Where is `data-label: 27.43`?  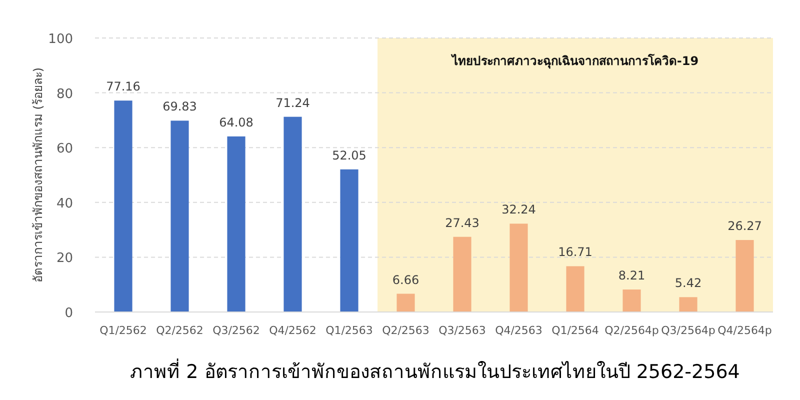
data-label: 27.43 is located at coordinates (462, 223).